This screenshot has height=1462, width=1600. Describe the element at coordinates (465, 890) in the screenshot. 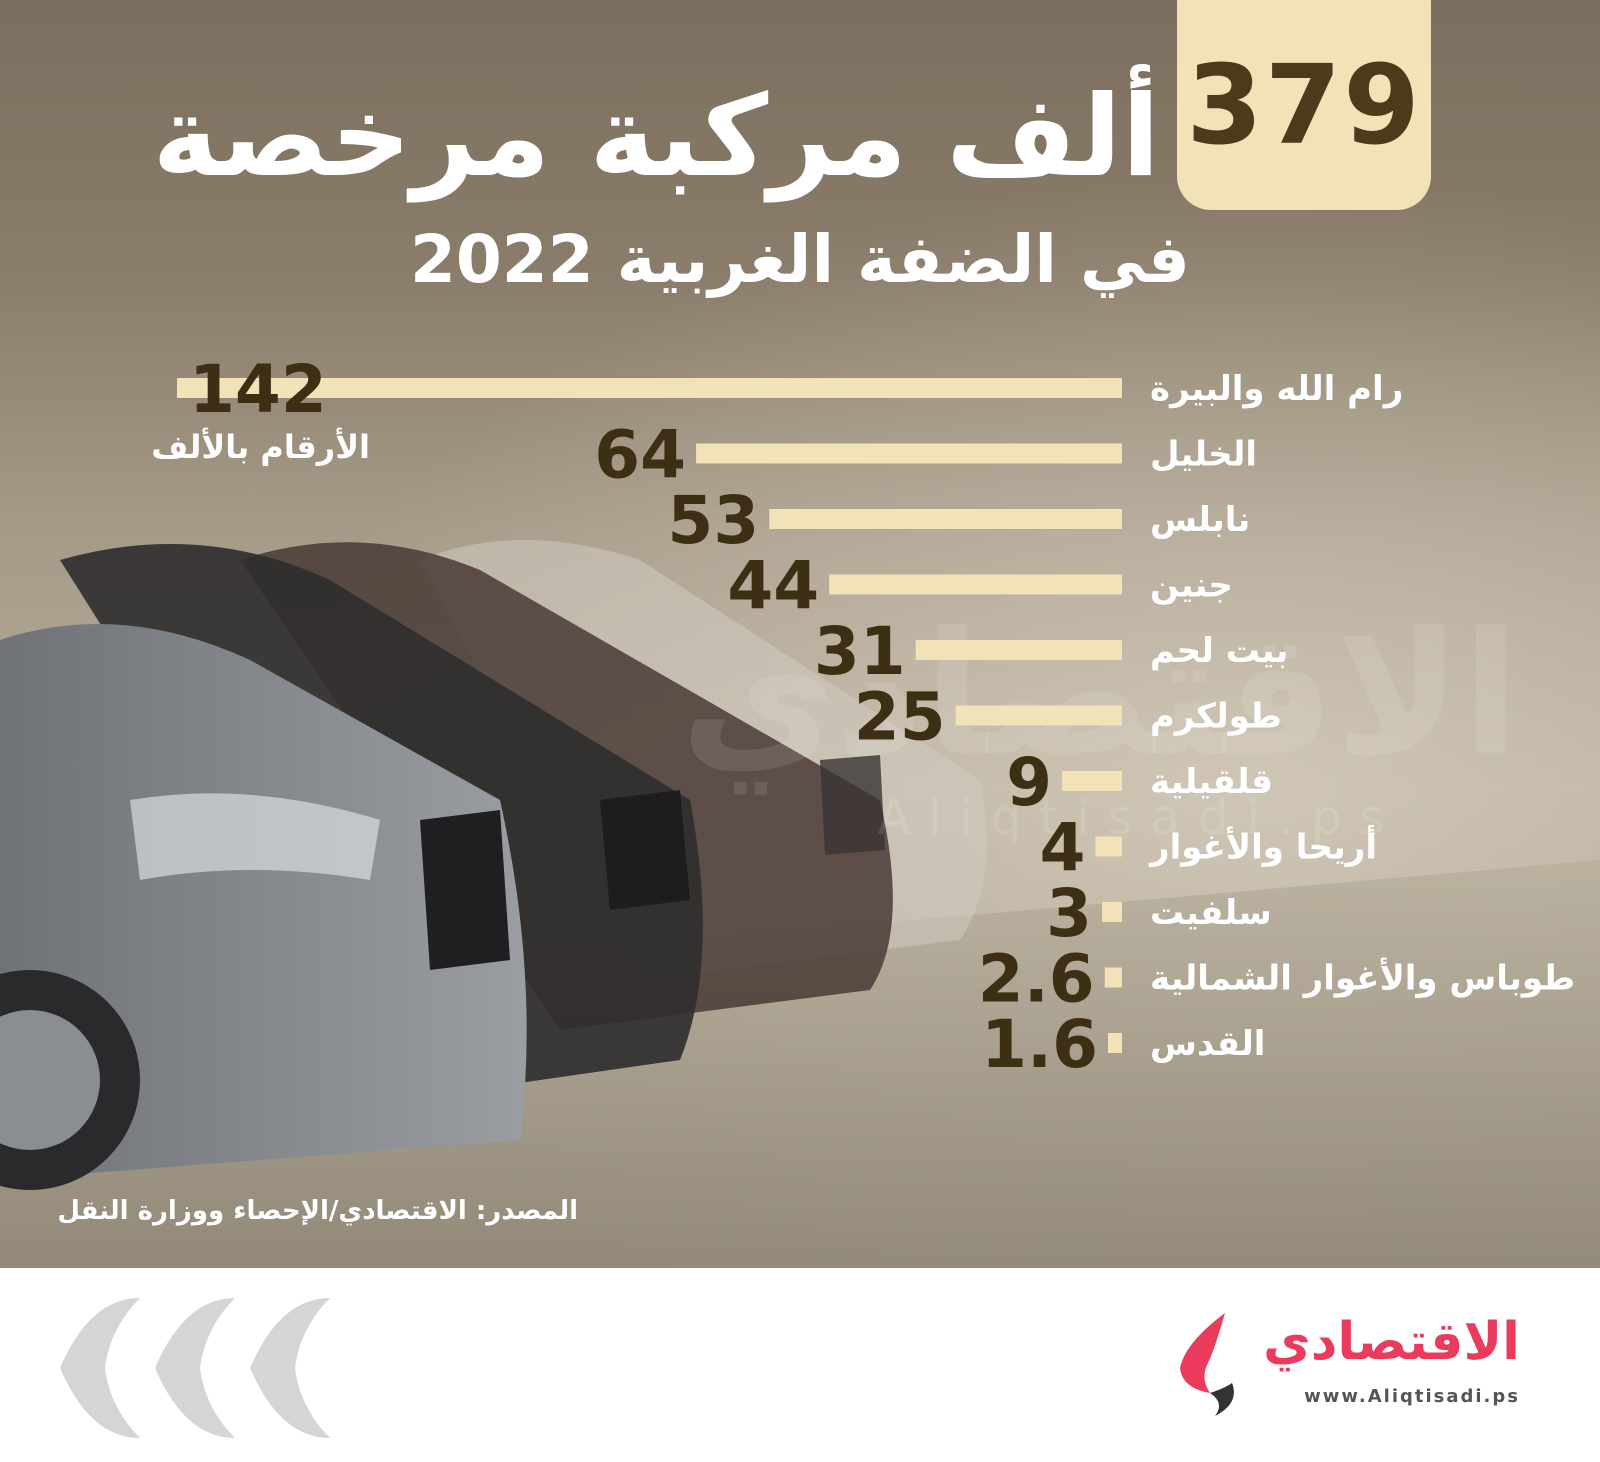

I see `car-grille` at that location.